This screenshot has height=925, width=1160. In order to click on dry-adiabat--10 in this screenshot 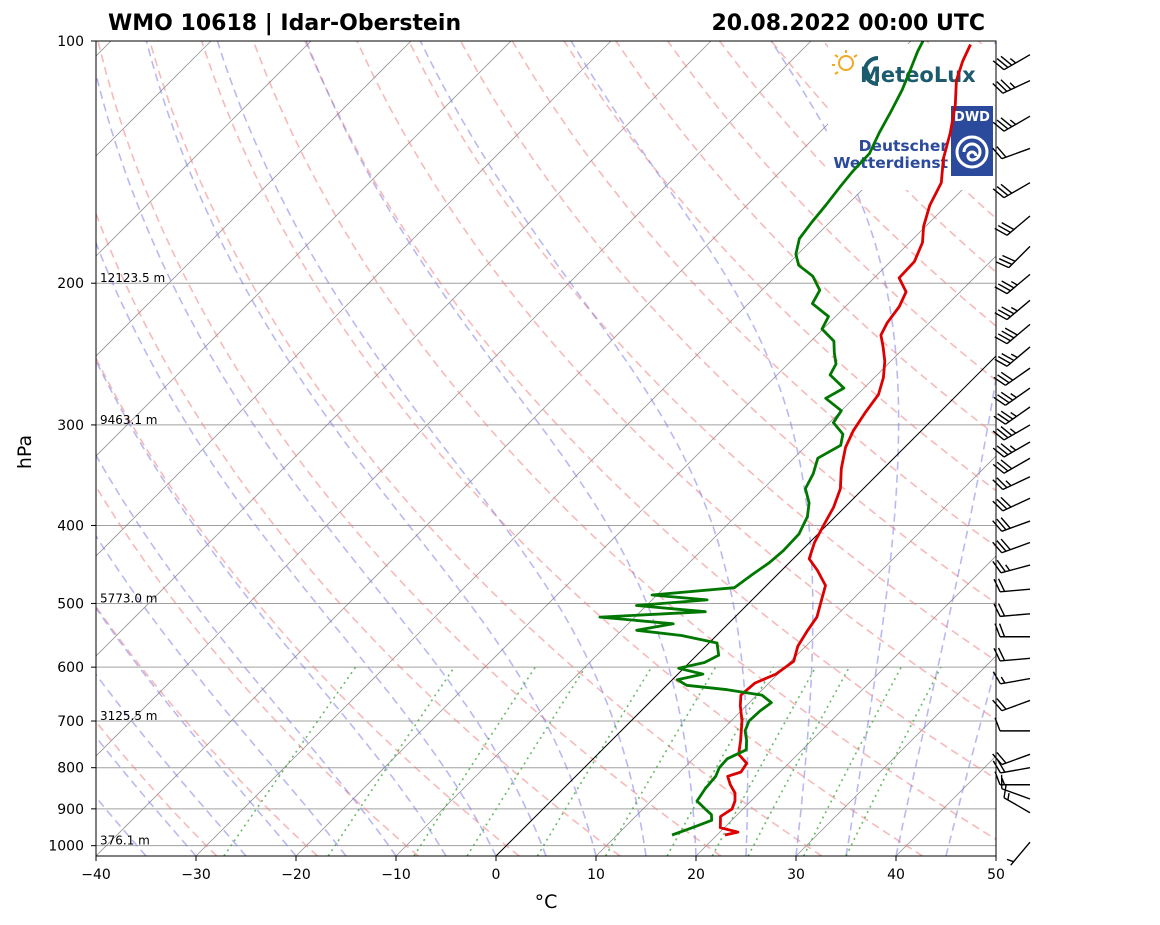, I will do `click(257, 670)`.